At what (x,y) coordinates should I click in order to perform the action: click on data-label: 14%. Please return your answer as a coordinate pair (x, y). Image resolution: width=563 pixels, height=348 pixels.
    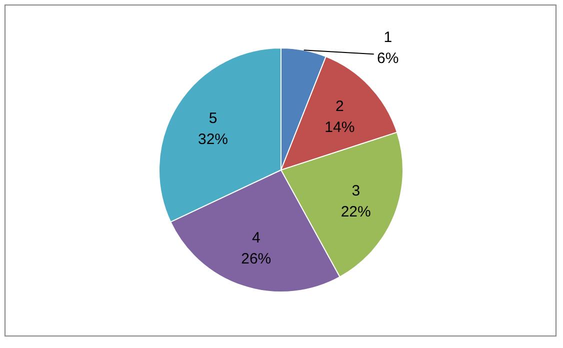
    Looking at the image, I should click on (339, 127).